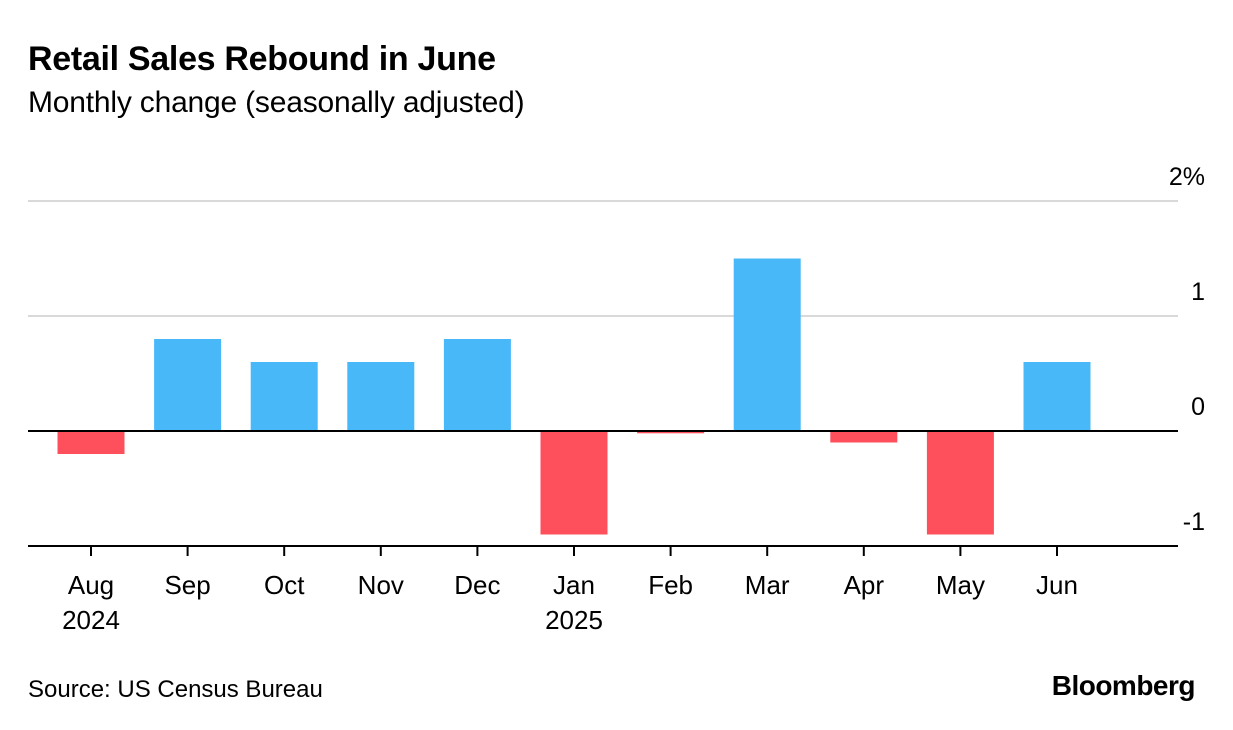 This screenshot has width=1233, height=730. Describe the element at coordinates (1187, 177) in the screenshot. I see `y-tick-label: 2%` at that location.